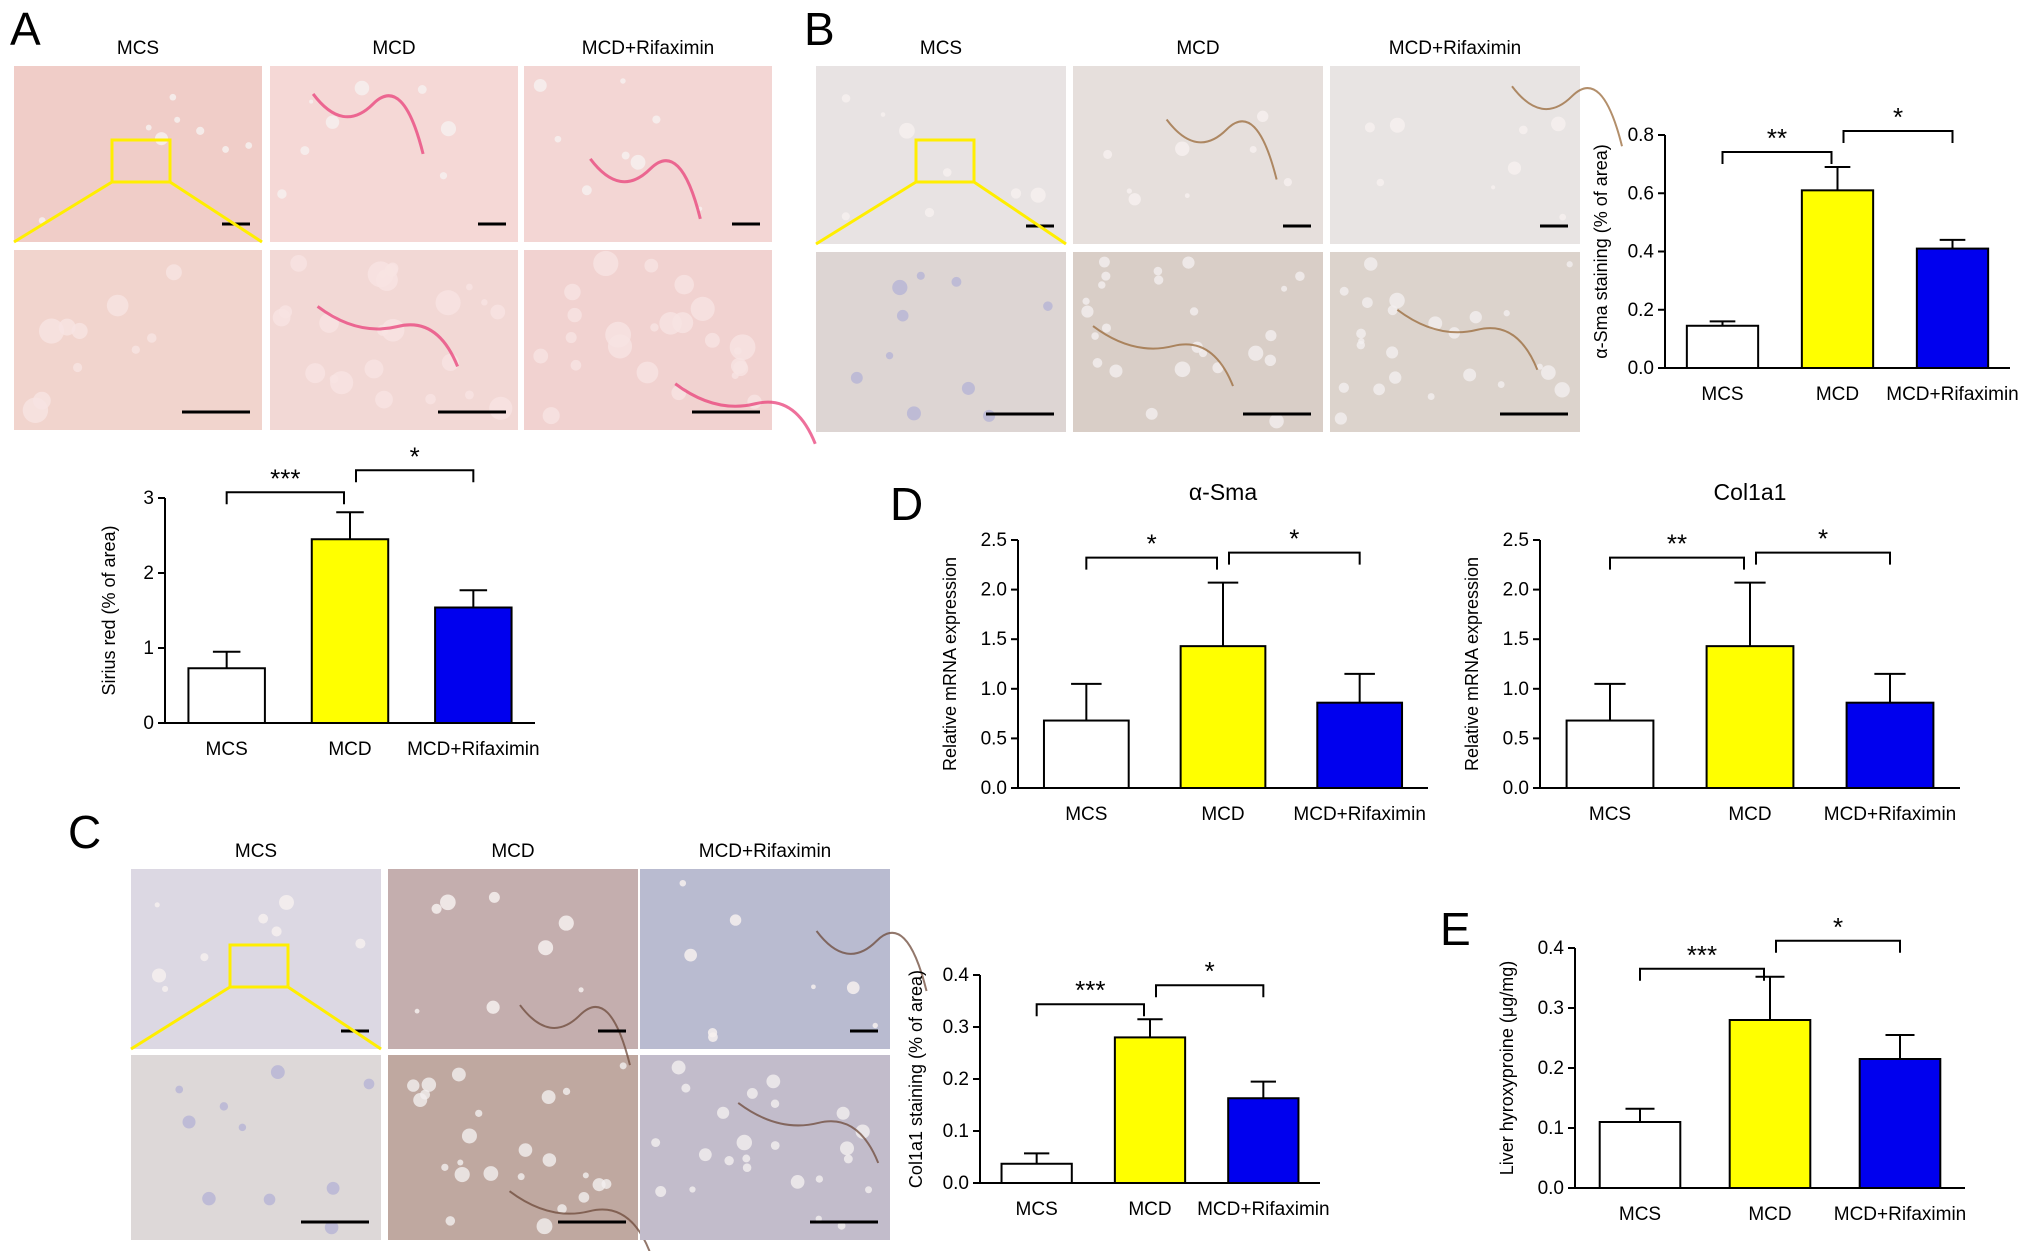 This screenshot has width=2032, height=1251. Describe the element at coordinates (1837, 279) in the screenshot. I see `bar-mcd` at that location.